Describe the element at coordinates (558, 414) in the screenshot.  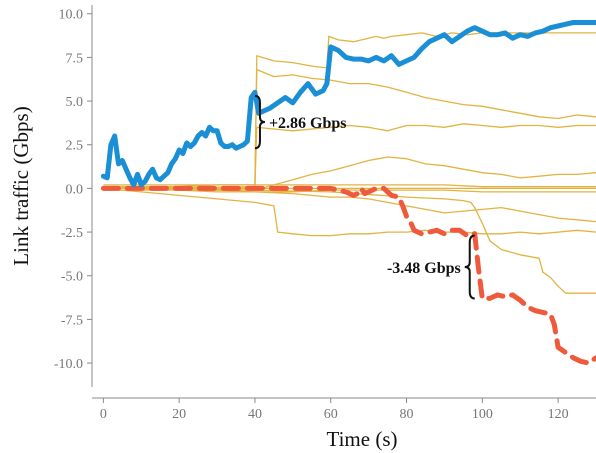
I see `x-tick-label: 120` at that location.